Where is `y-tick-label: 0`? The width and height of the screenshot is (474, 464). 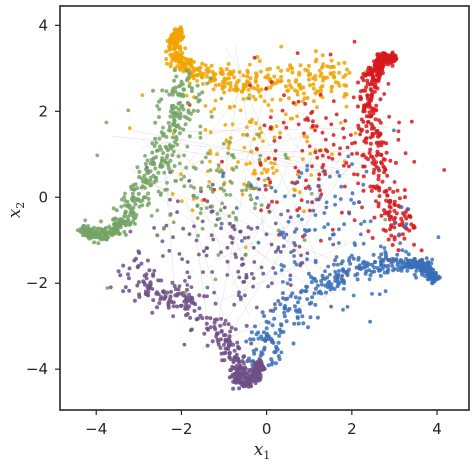 y-tick-label: 0 is located at coordinates (43, 197).